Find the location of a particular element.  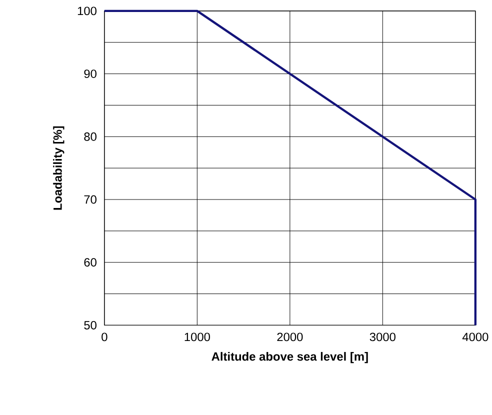

x-tick-label: 0 is located at coordinates (105, 337).